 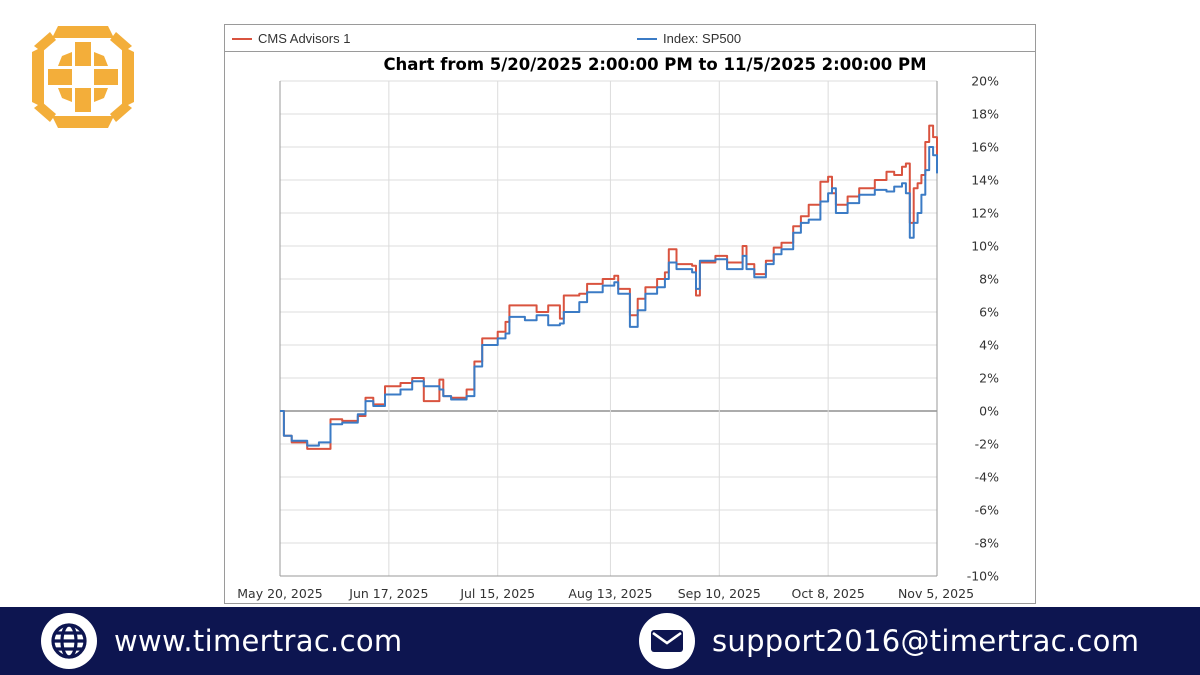 I want to click on email-text: support2016@timertrac.com, so click(x=926, y=641).